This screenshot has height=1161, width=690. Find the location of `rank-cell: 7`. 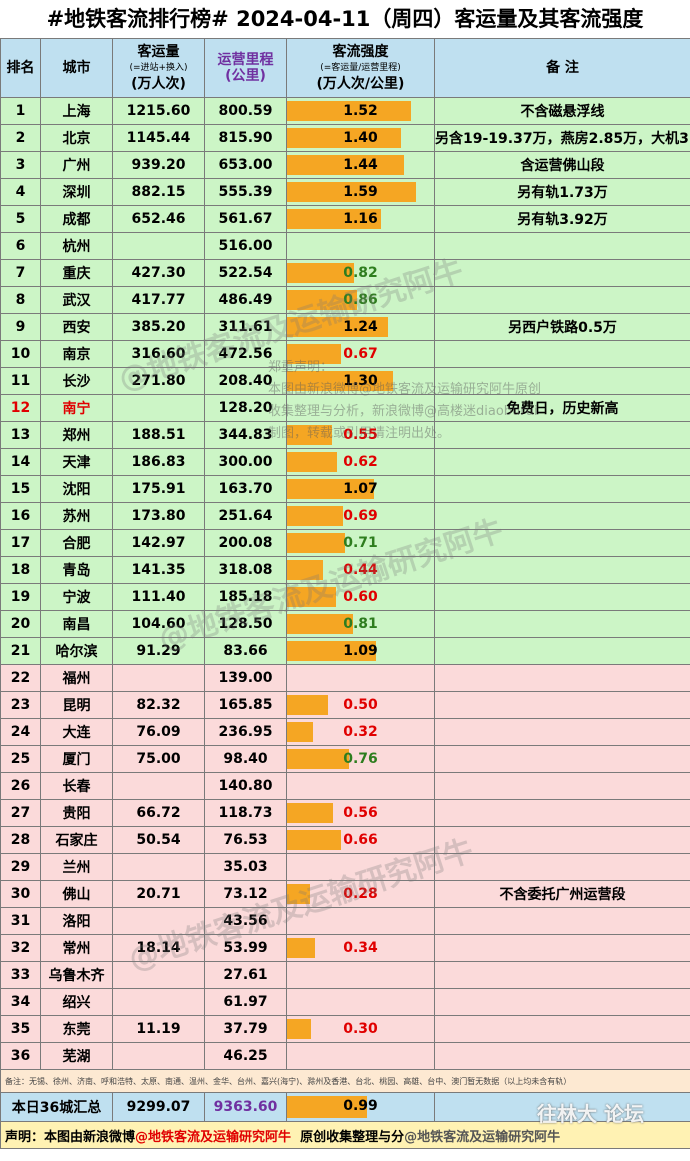

rank-cell: 7 is located at coordinates (20, 273).